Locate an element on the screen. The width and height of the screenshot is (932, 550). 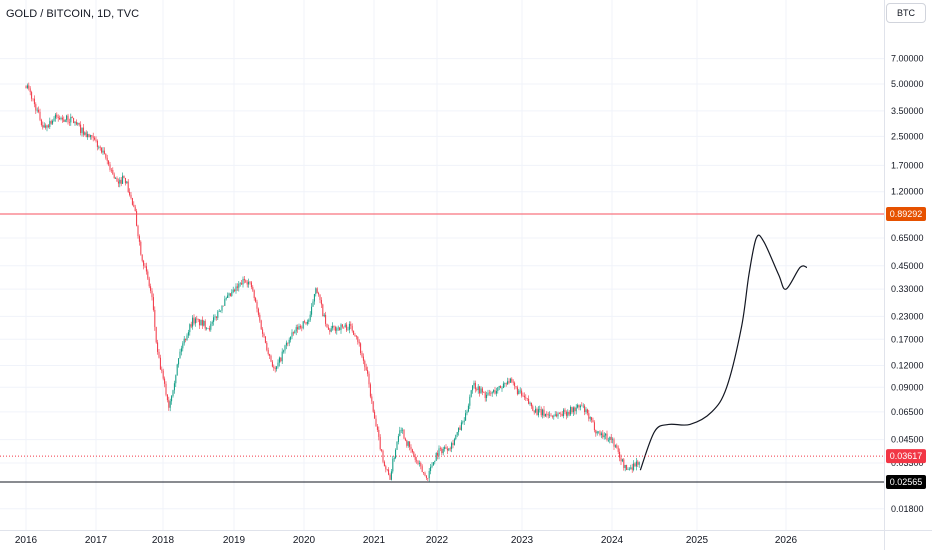
price-line: 0.03617 is located at coordinates (463, 456).